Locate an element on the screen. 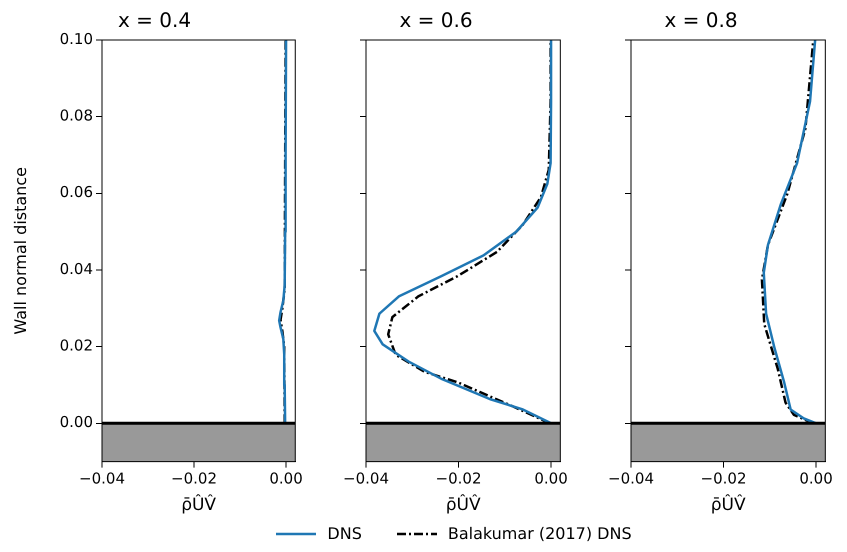 The width and height of the screenshot is (847, 552). y-tick-label: 0.10 is located at coordinates (76, 39).